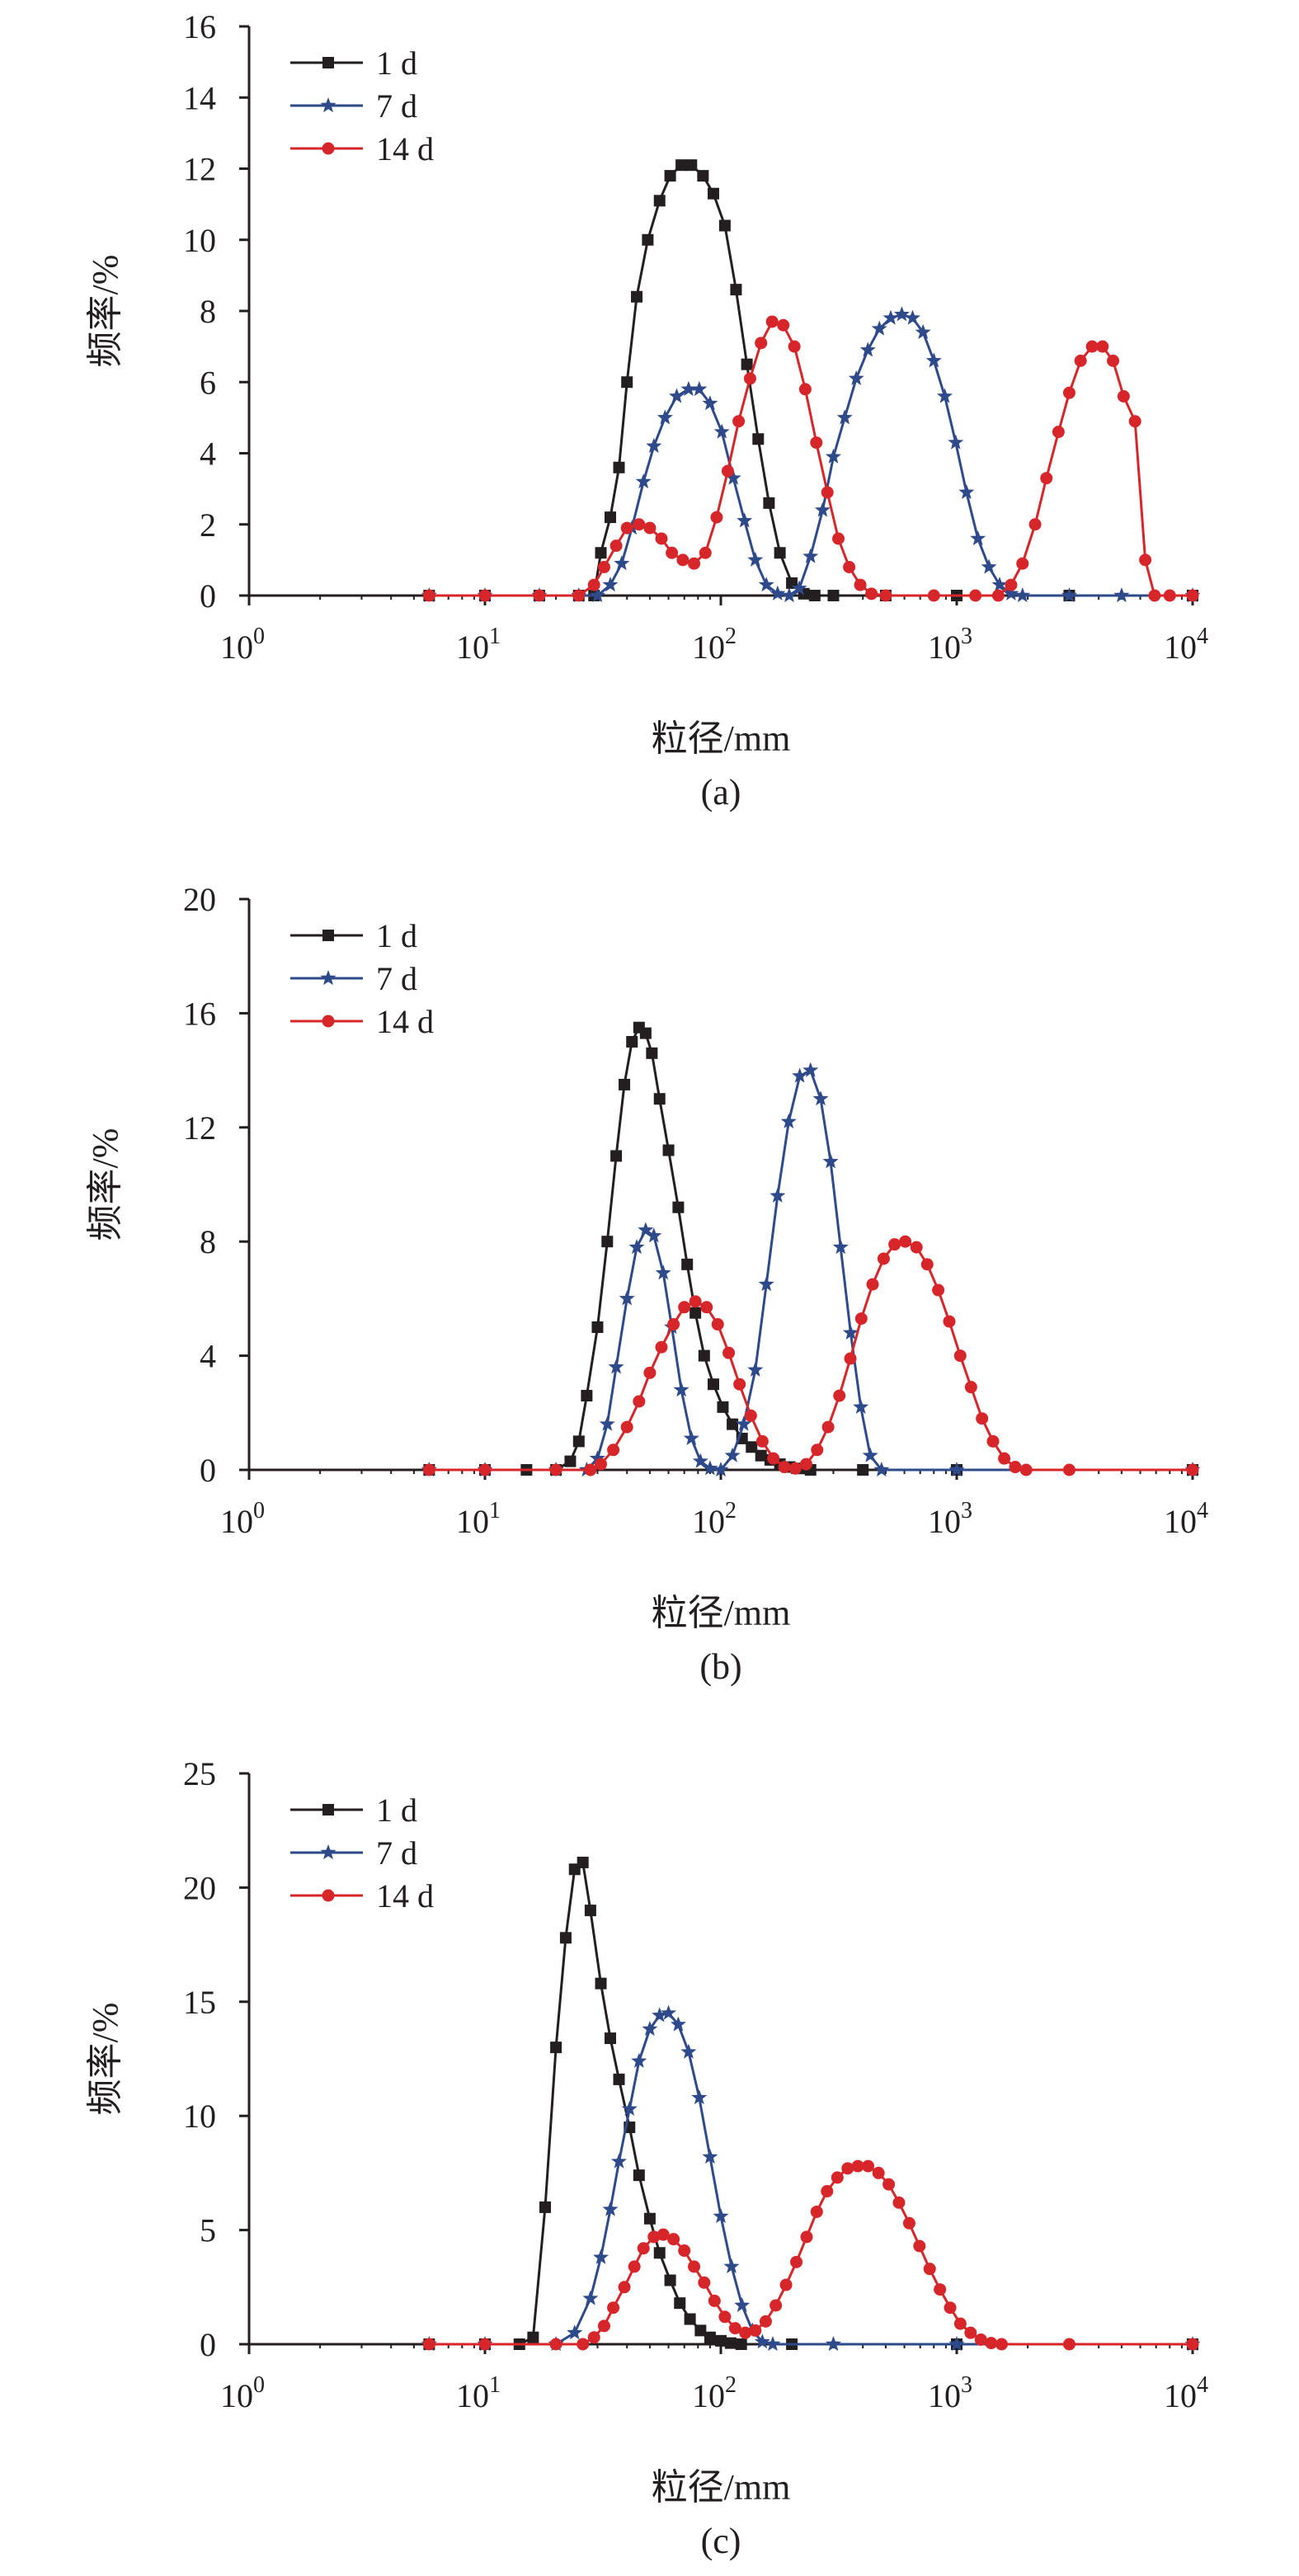 This screenshot has width=1299, height=2576. What do you see at coordinates (105, 1184) in the screenshot?
I see `y-axis-label: 频率/%` at bounding box center [105, 1184].